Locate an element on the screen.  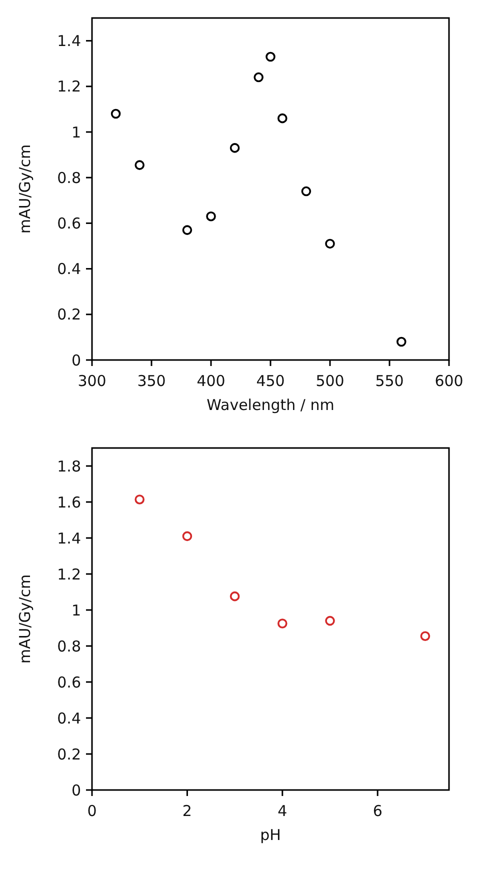
y-tick-label: 1.6 is located at coordinates (69, 502).